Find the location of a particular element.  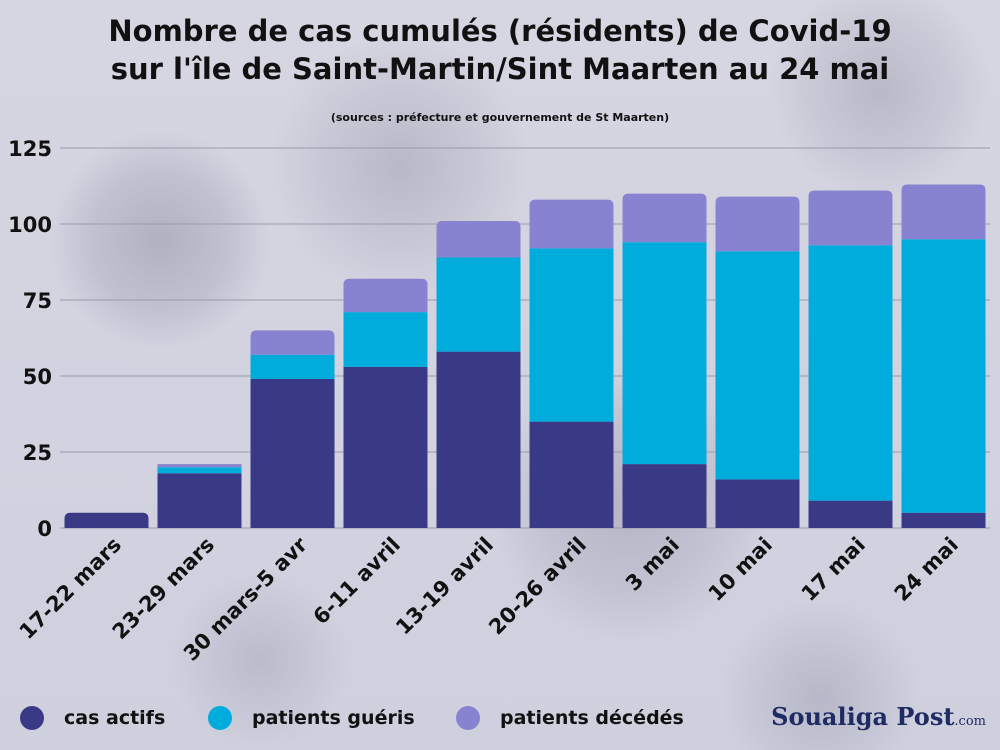

legend-label-patients-gueris: patients guéris is located at coordinates (333, 718).